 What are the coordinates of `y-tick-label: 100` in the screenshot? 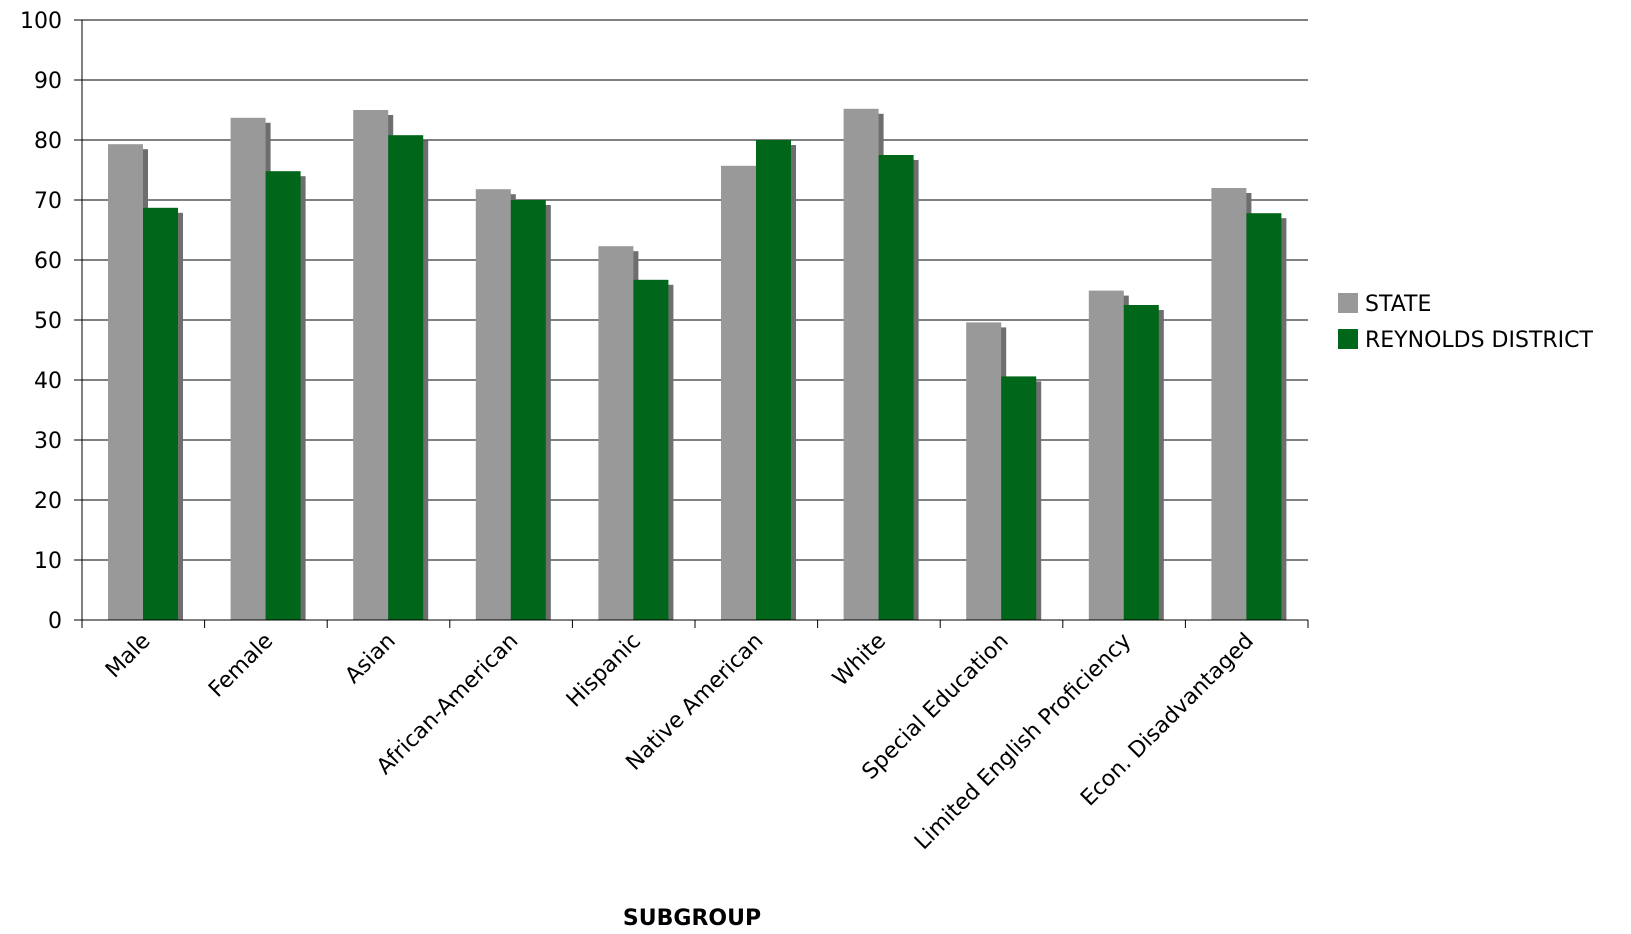 It's located at (41, 21).